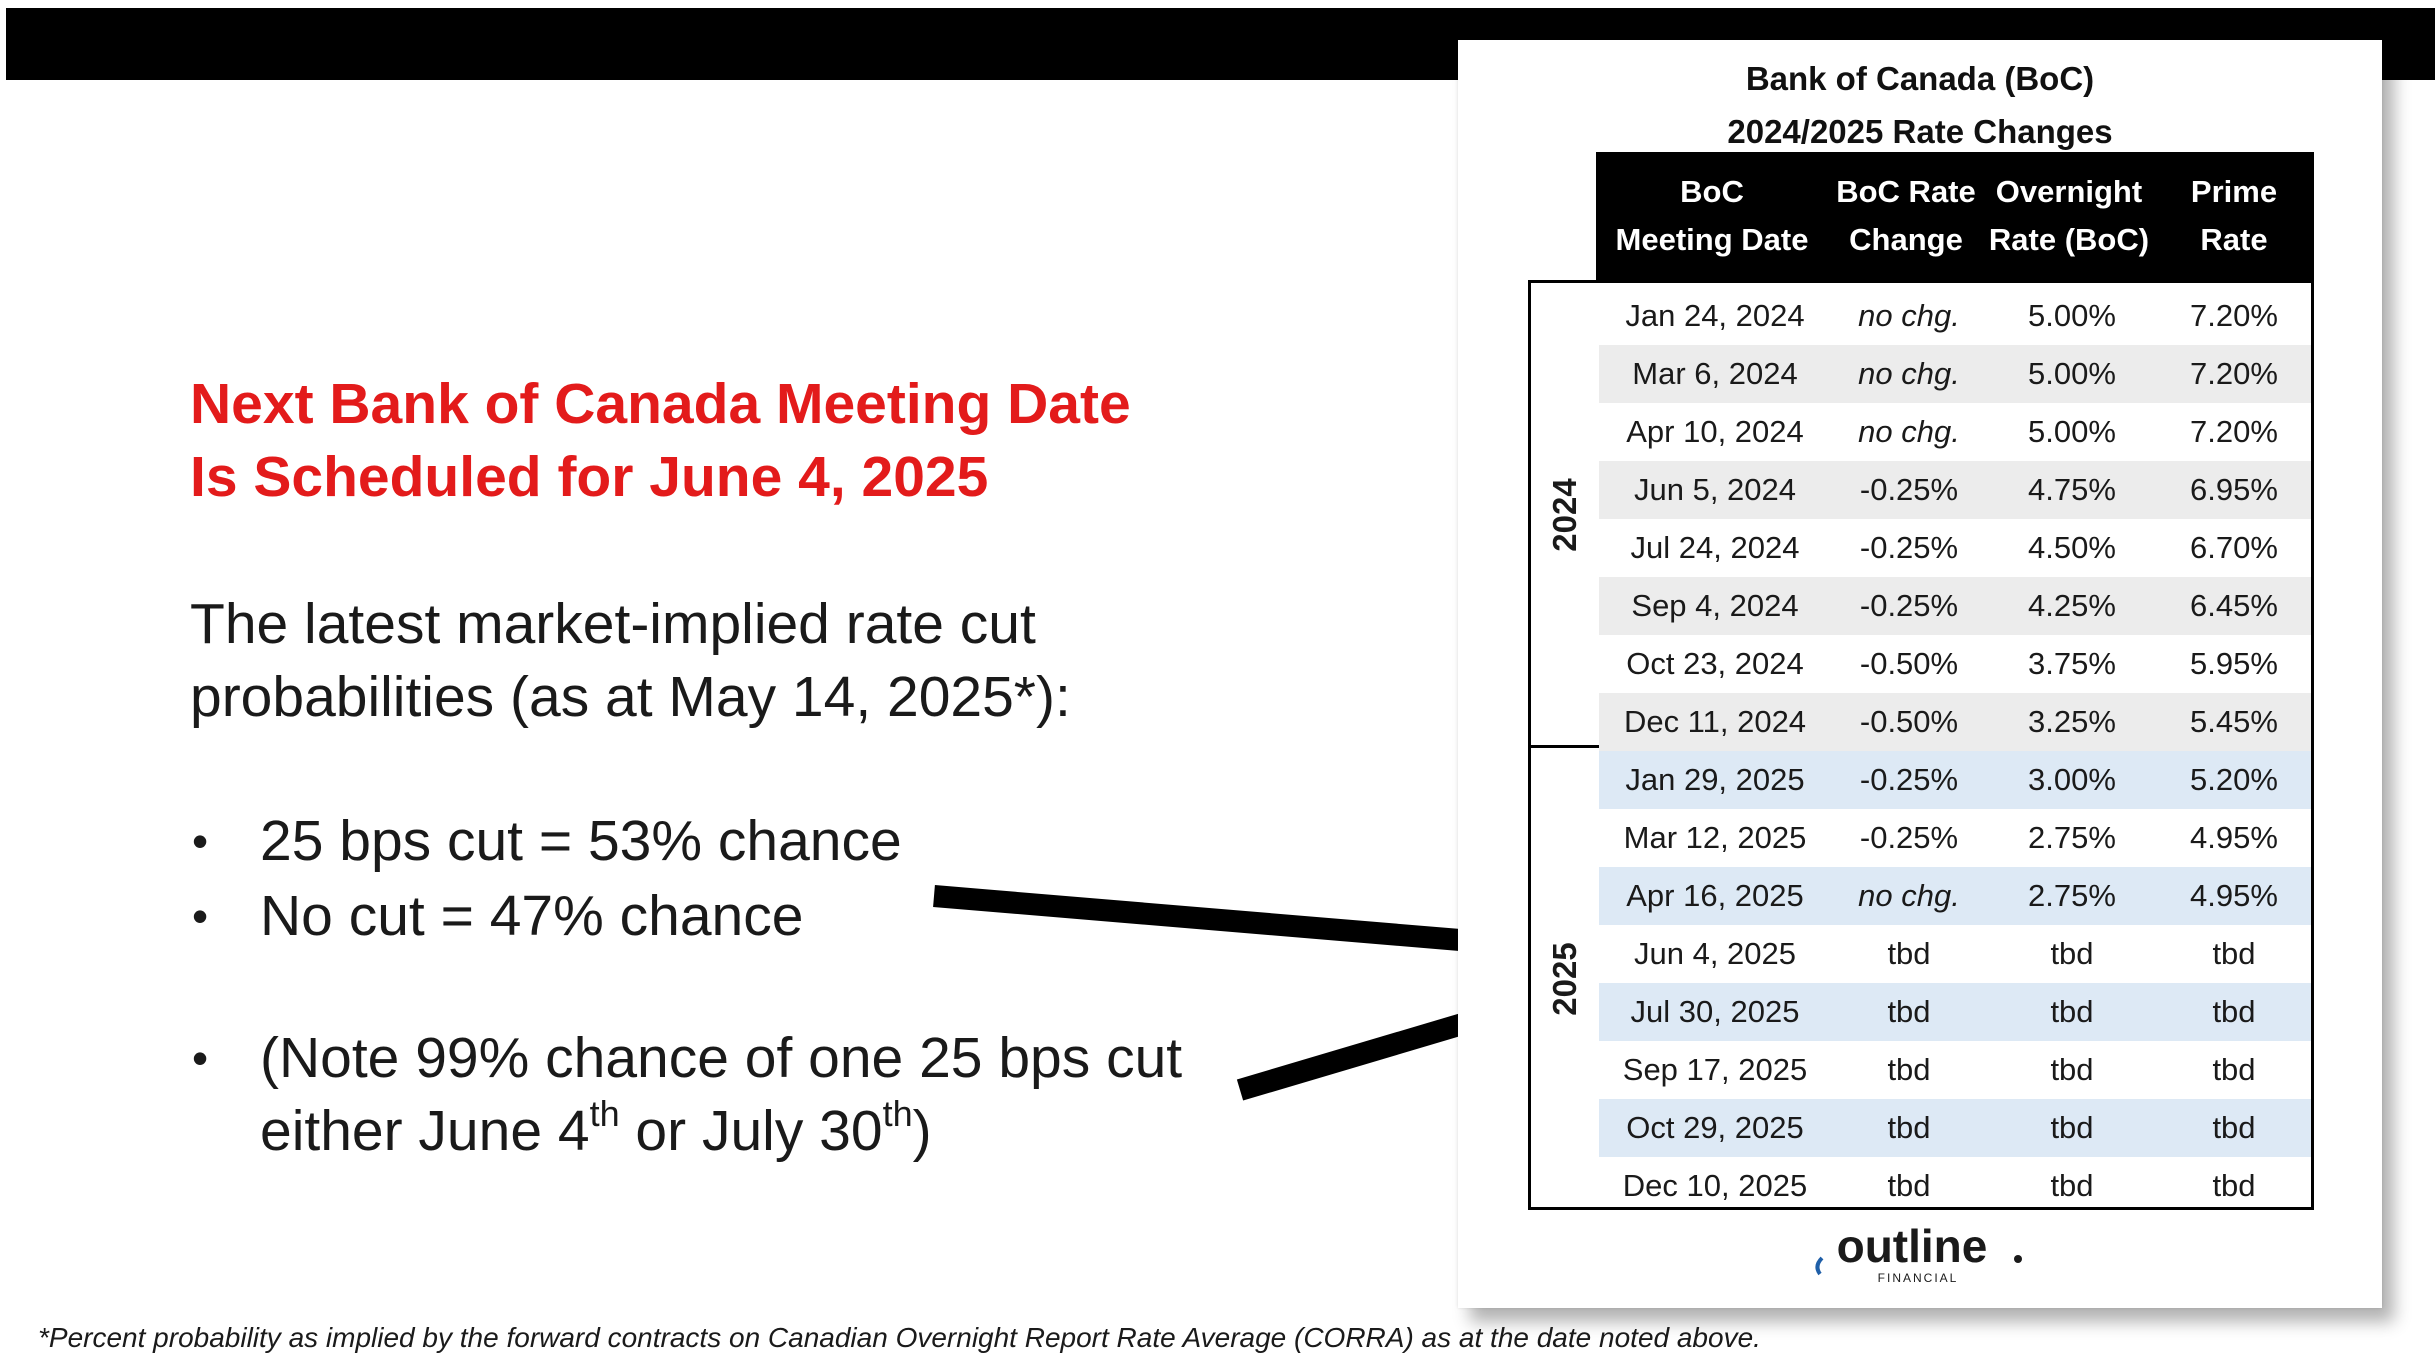 The image size is (2435, 1368). What do you see at coordinates (2072, 547) in the screenshot?
I see `cell-overnight-rate: 4.50%` at bounding box center [2072, 547].